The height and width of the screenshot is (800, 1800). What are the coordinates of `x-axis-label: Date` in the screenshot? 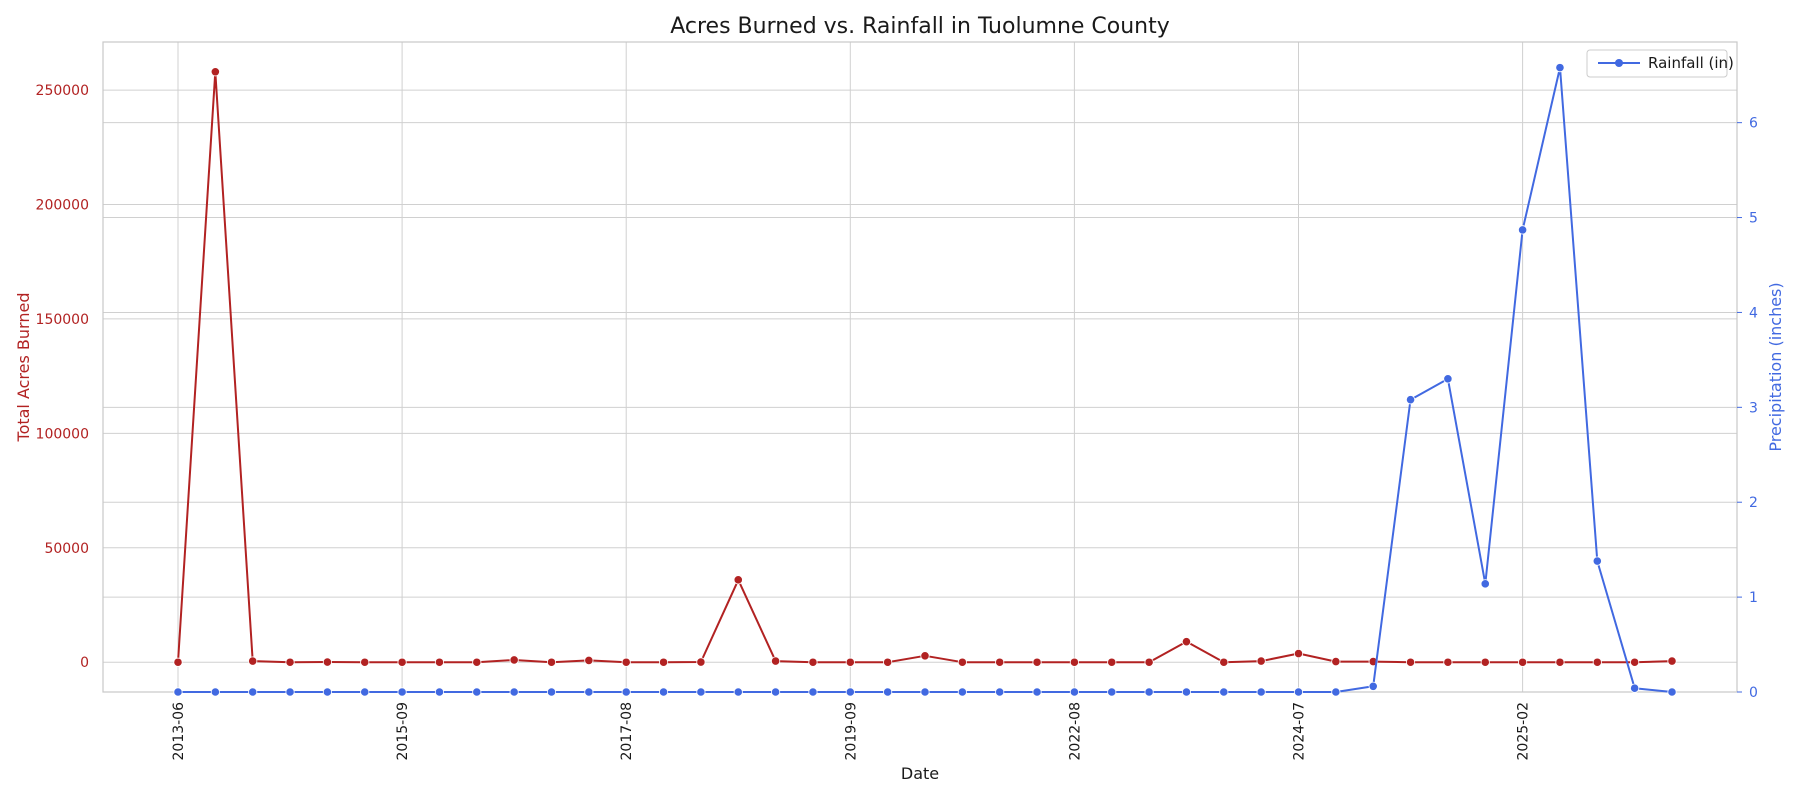 It's located at (920, 773).